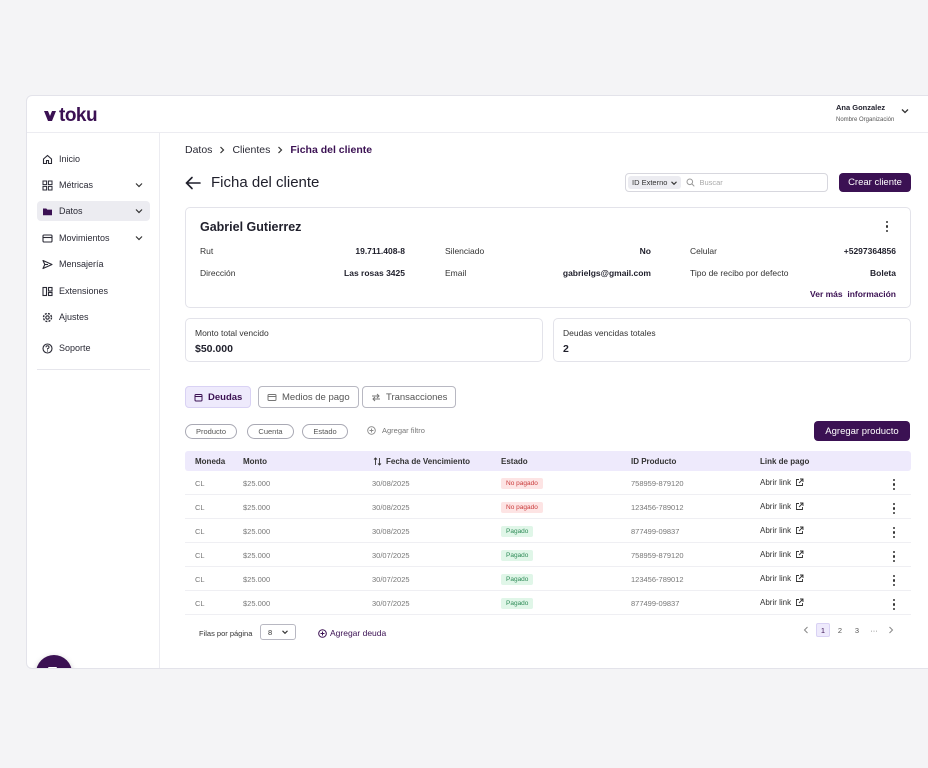 This screenshot has width=928, height=768. What do you see at coordinates (308, 397) in the screenshot?
I see `tab-medios-de-pago: Medios de pago` at bounding box center [308, 397].